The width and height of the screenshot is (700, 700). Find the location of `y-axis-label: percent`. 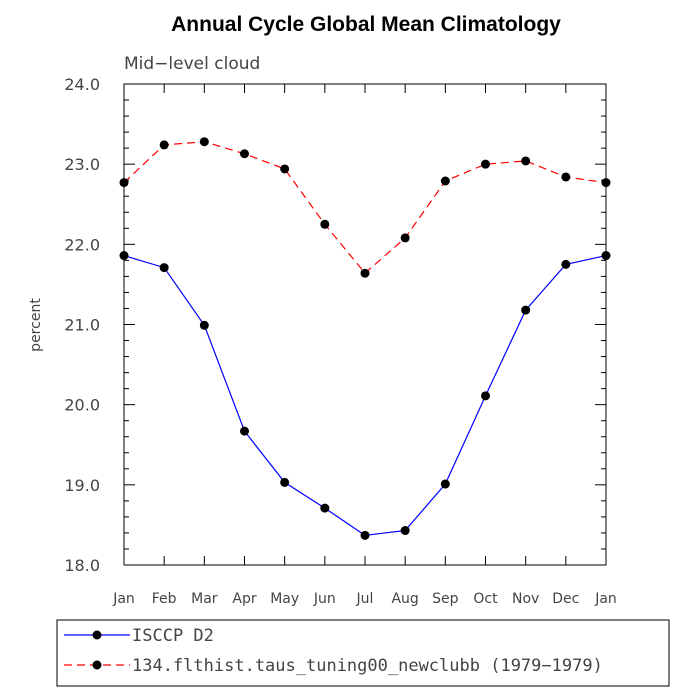

y-axis-label: percent is located at coordinates (36, 325).